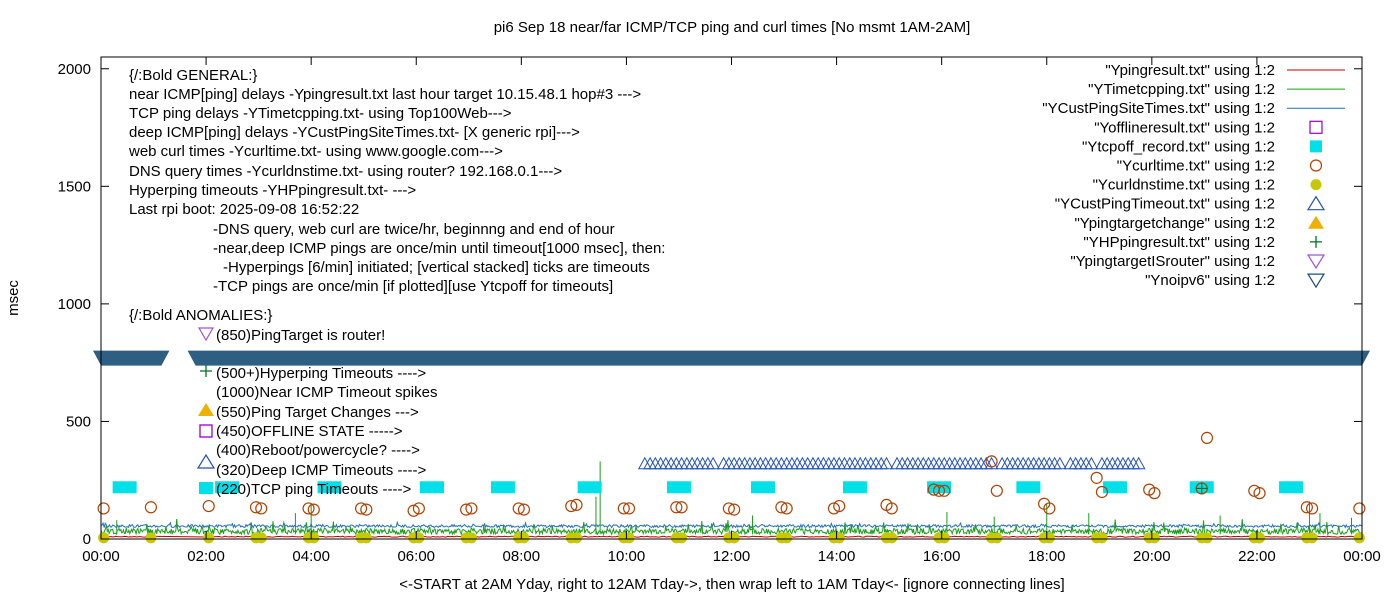  I want to click on legend-label: "Ycurldnstime.txt" using 1:2, so click(1184, 185).